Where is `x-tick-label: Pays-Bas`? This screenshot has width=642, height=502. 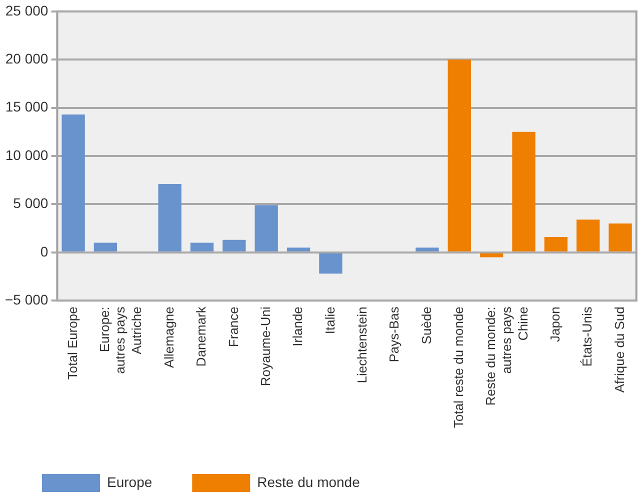
x-tick-label: Pays-Bas is located at coordinates (394, 334).